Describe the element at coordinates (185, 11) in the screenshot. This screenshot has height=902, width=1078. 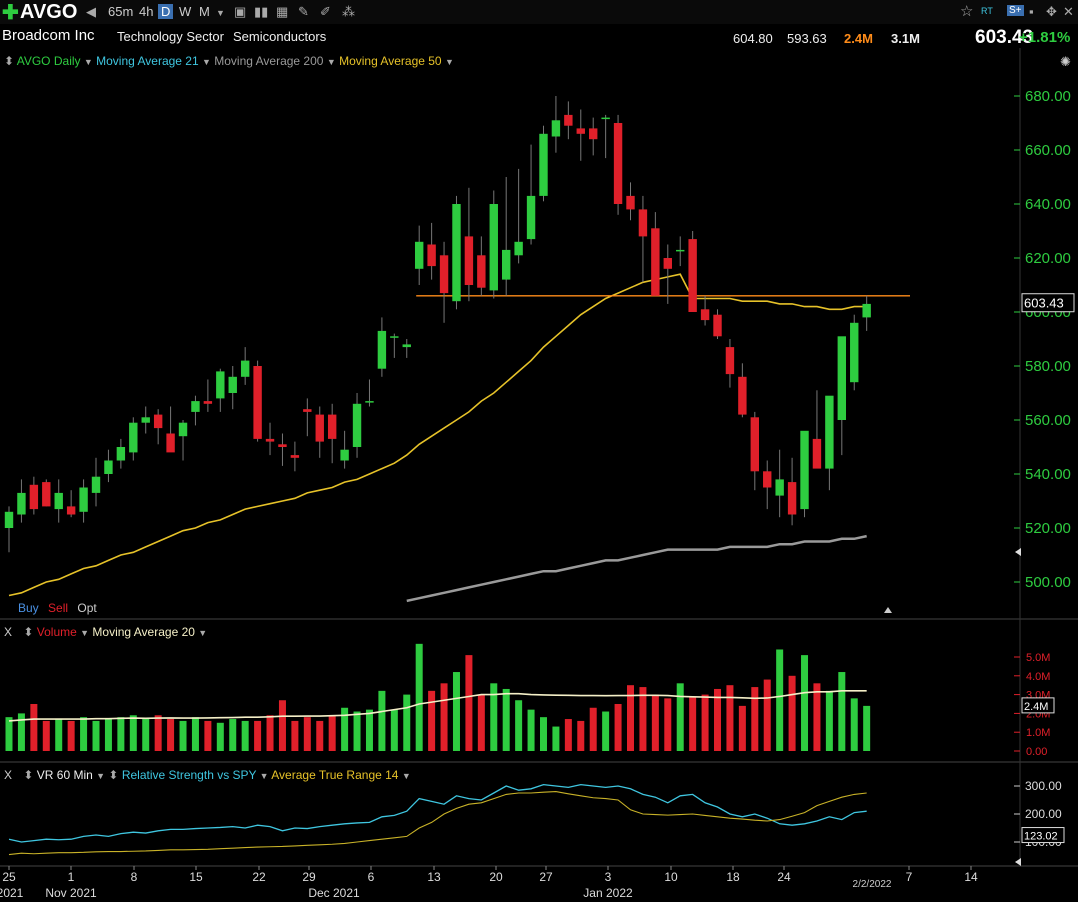
I see `timeframe-w: W` at that location.